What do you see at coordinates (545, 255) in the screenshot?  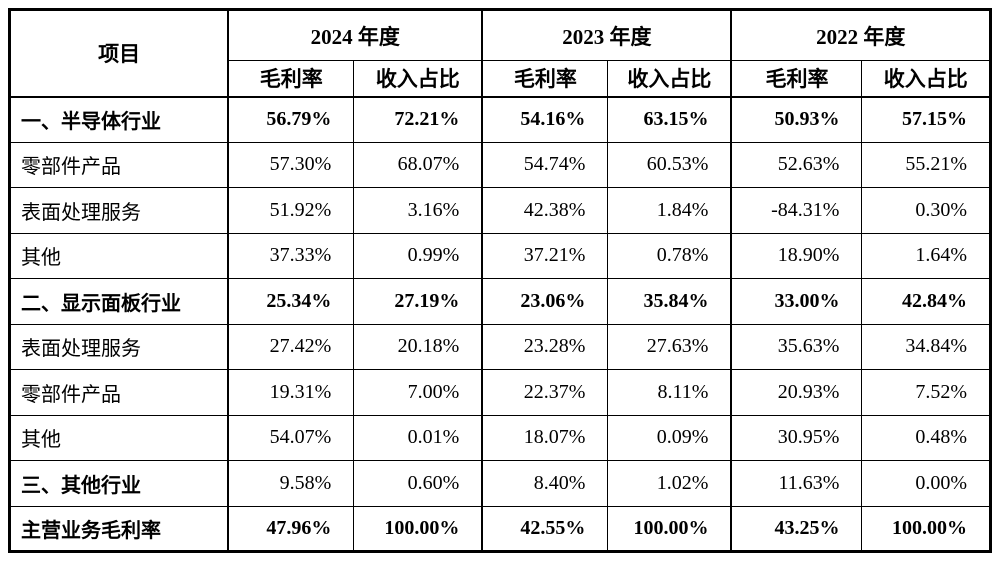 I see `cell-value: 37.21%` at bounding box center [545, 255].